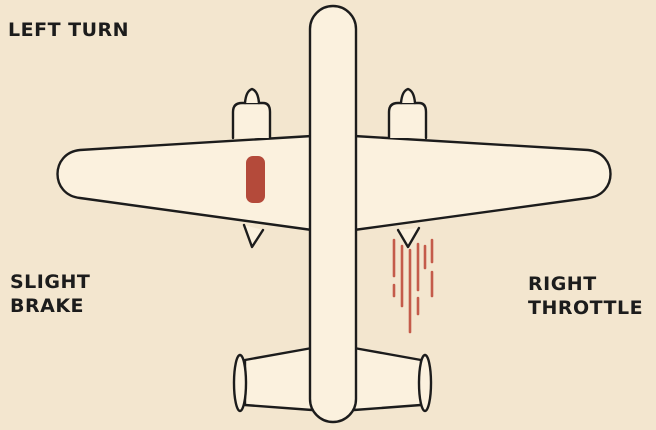 The height and width of the screenshot is (430, 656). I want to click on right-throttle-label-line-1: RIGHT, so click(562, 284).